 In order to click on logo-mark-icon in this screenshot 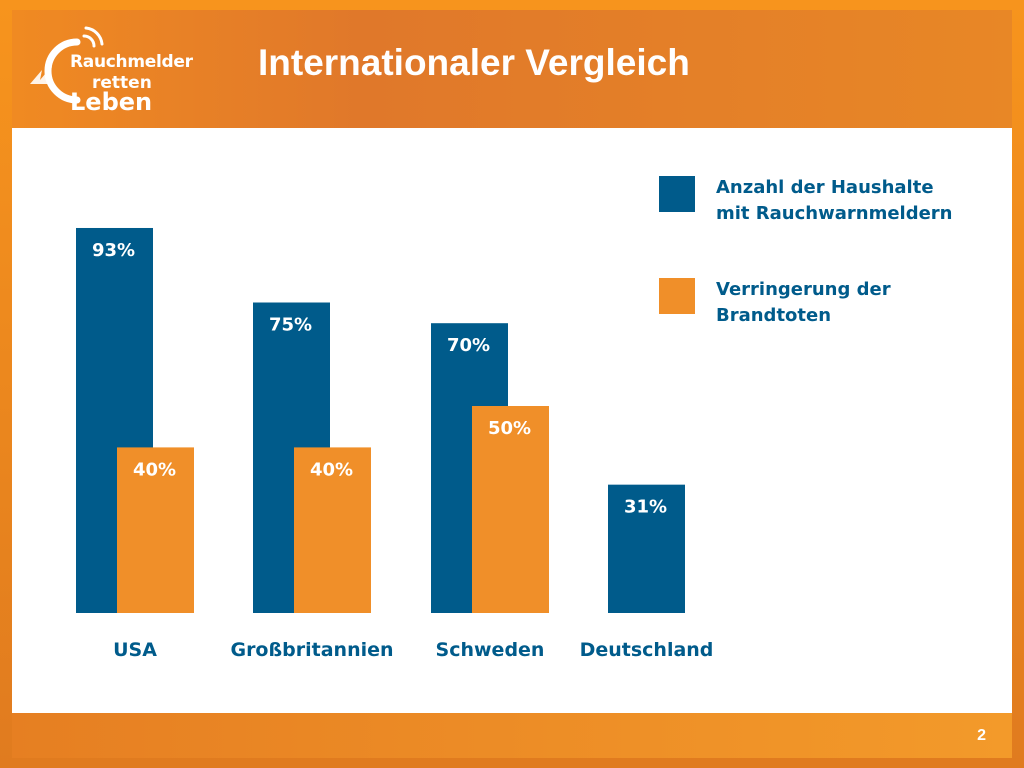, I will do `click(67, 65)`.